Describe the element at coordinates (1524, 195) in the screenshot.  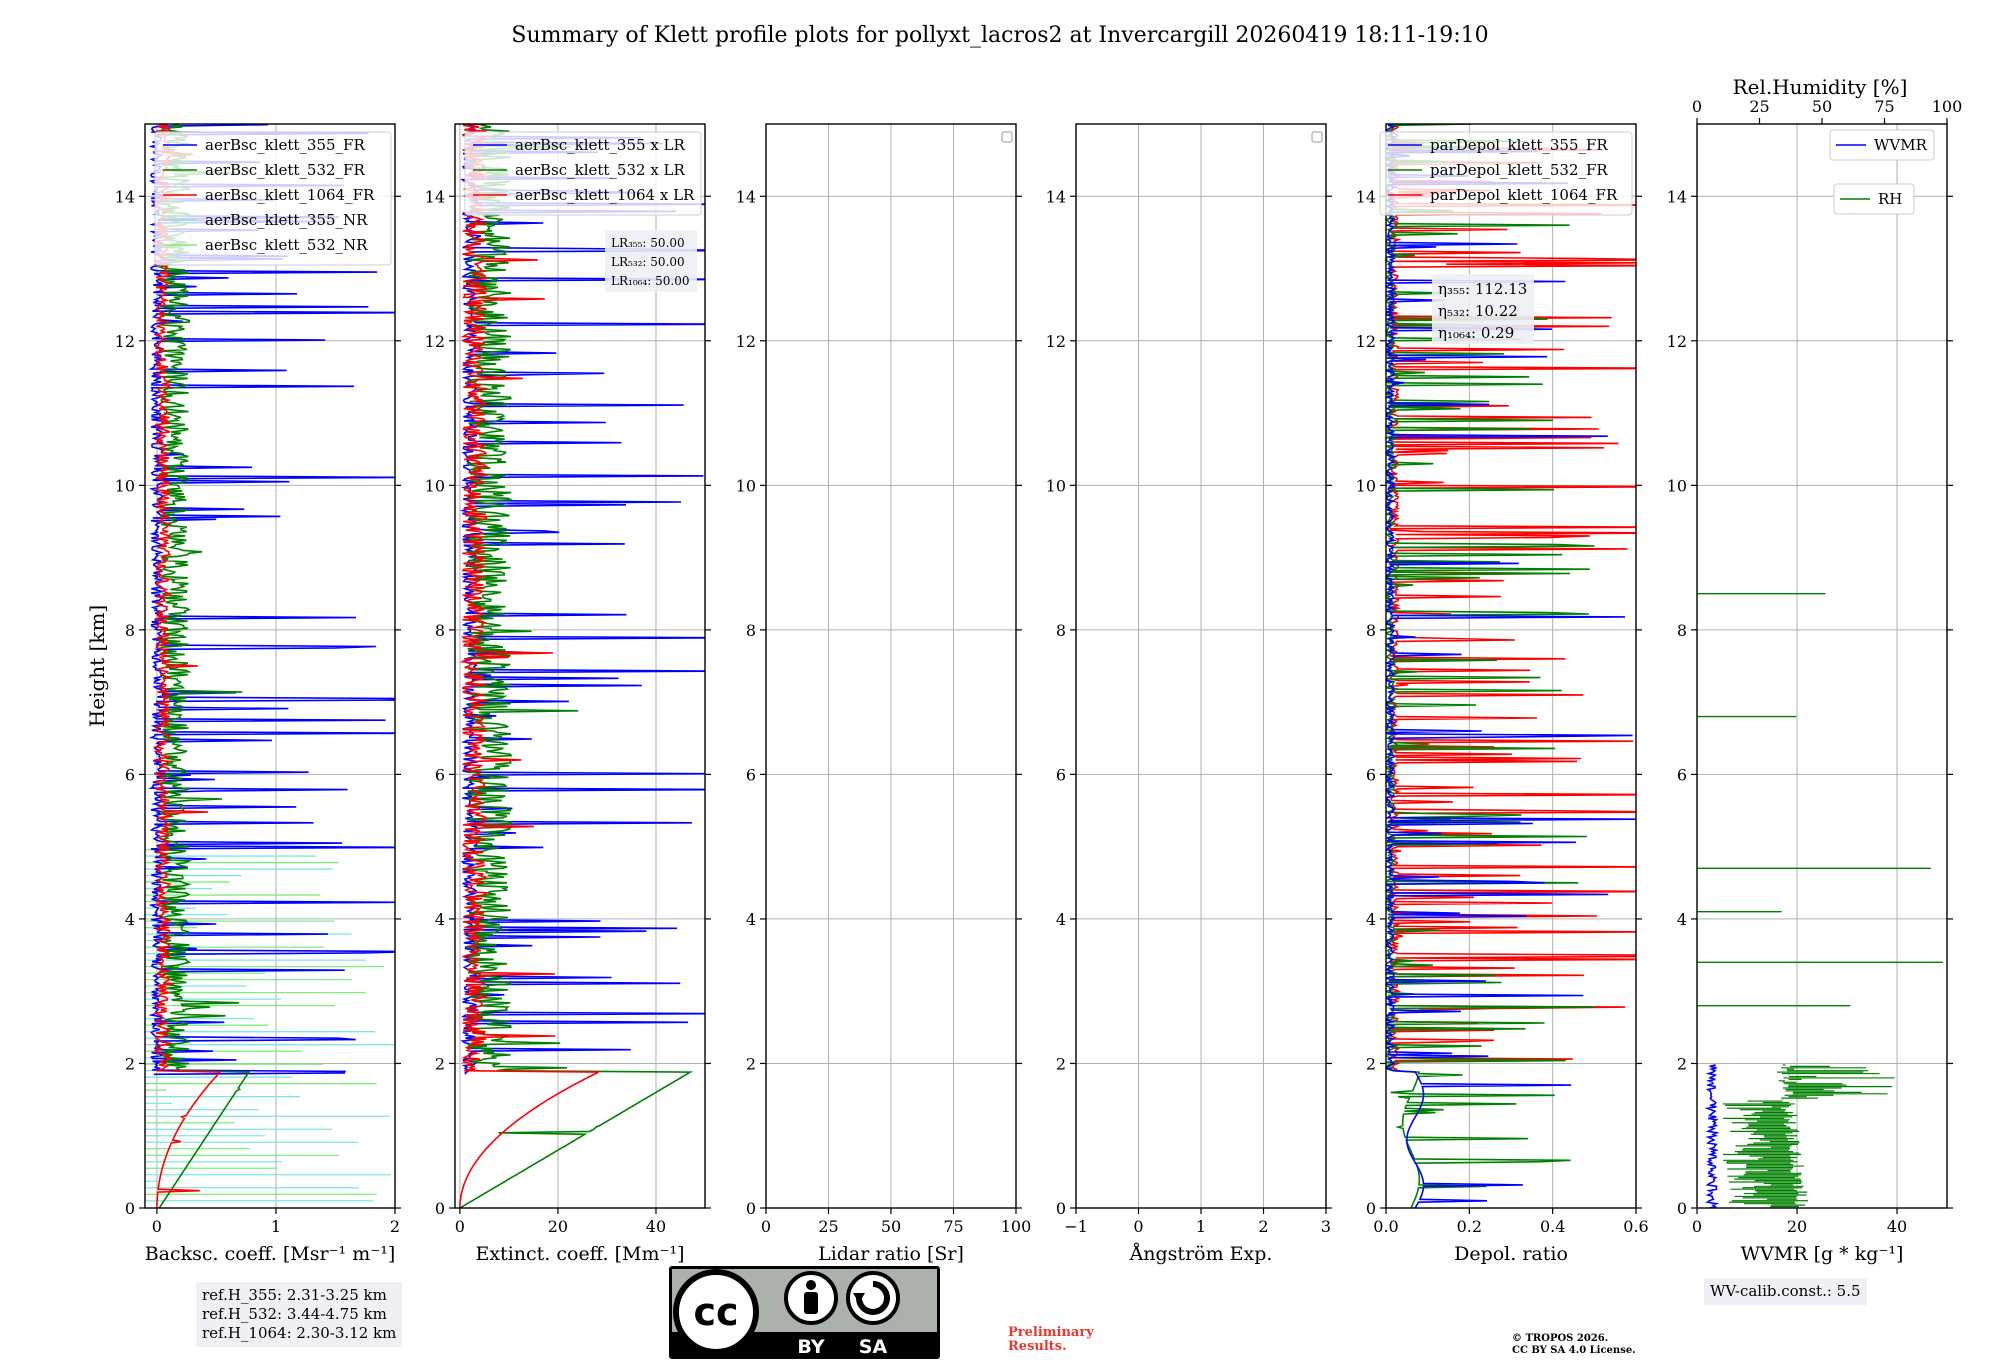
I see `legend-label: parDepol_klett_1064_FR` at that location.